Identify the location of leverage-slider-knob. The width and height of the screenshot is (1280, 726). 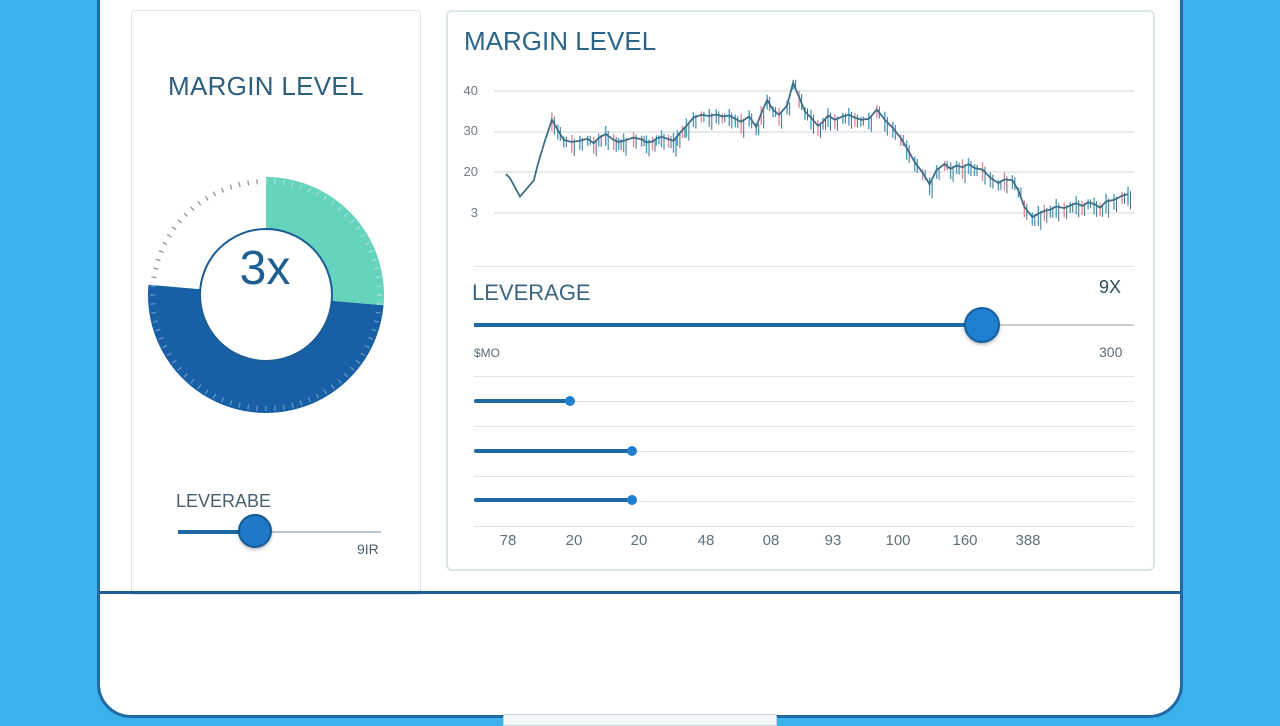
(982, 325).